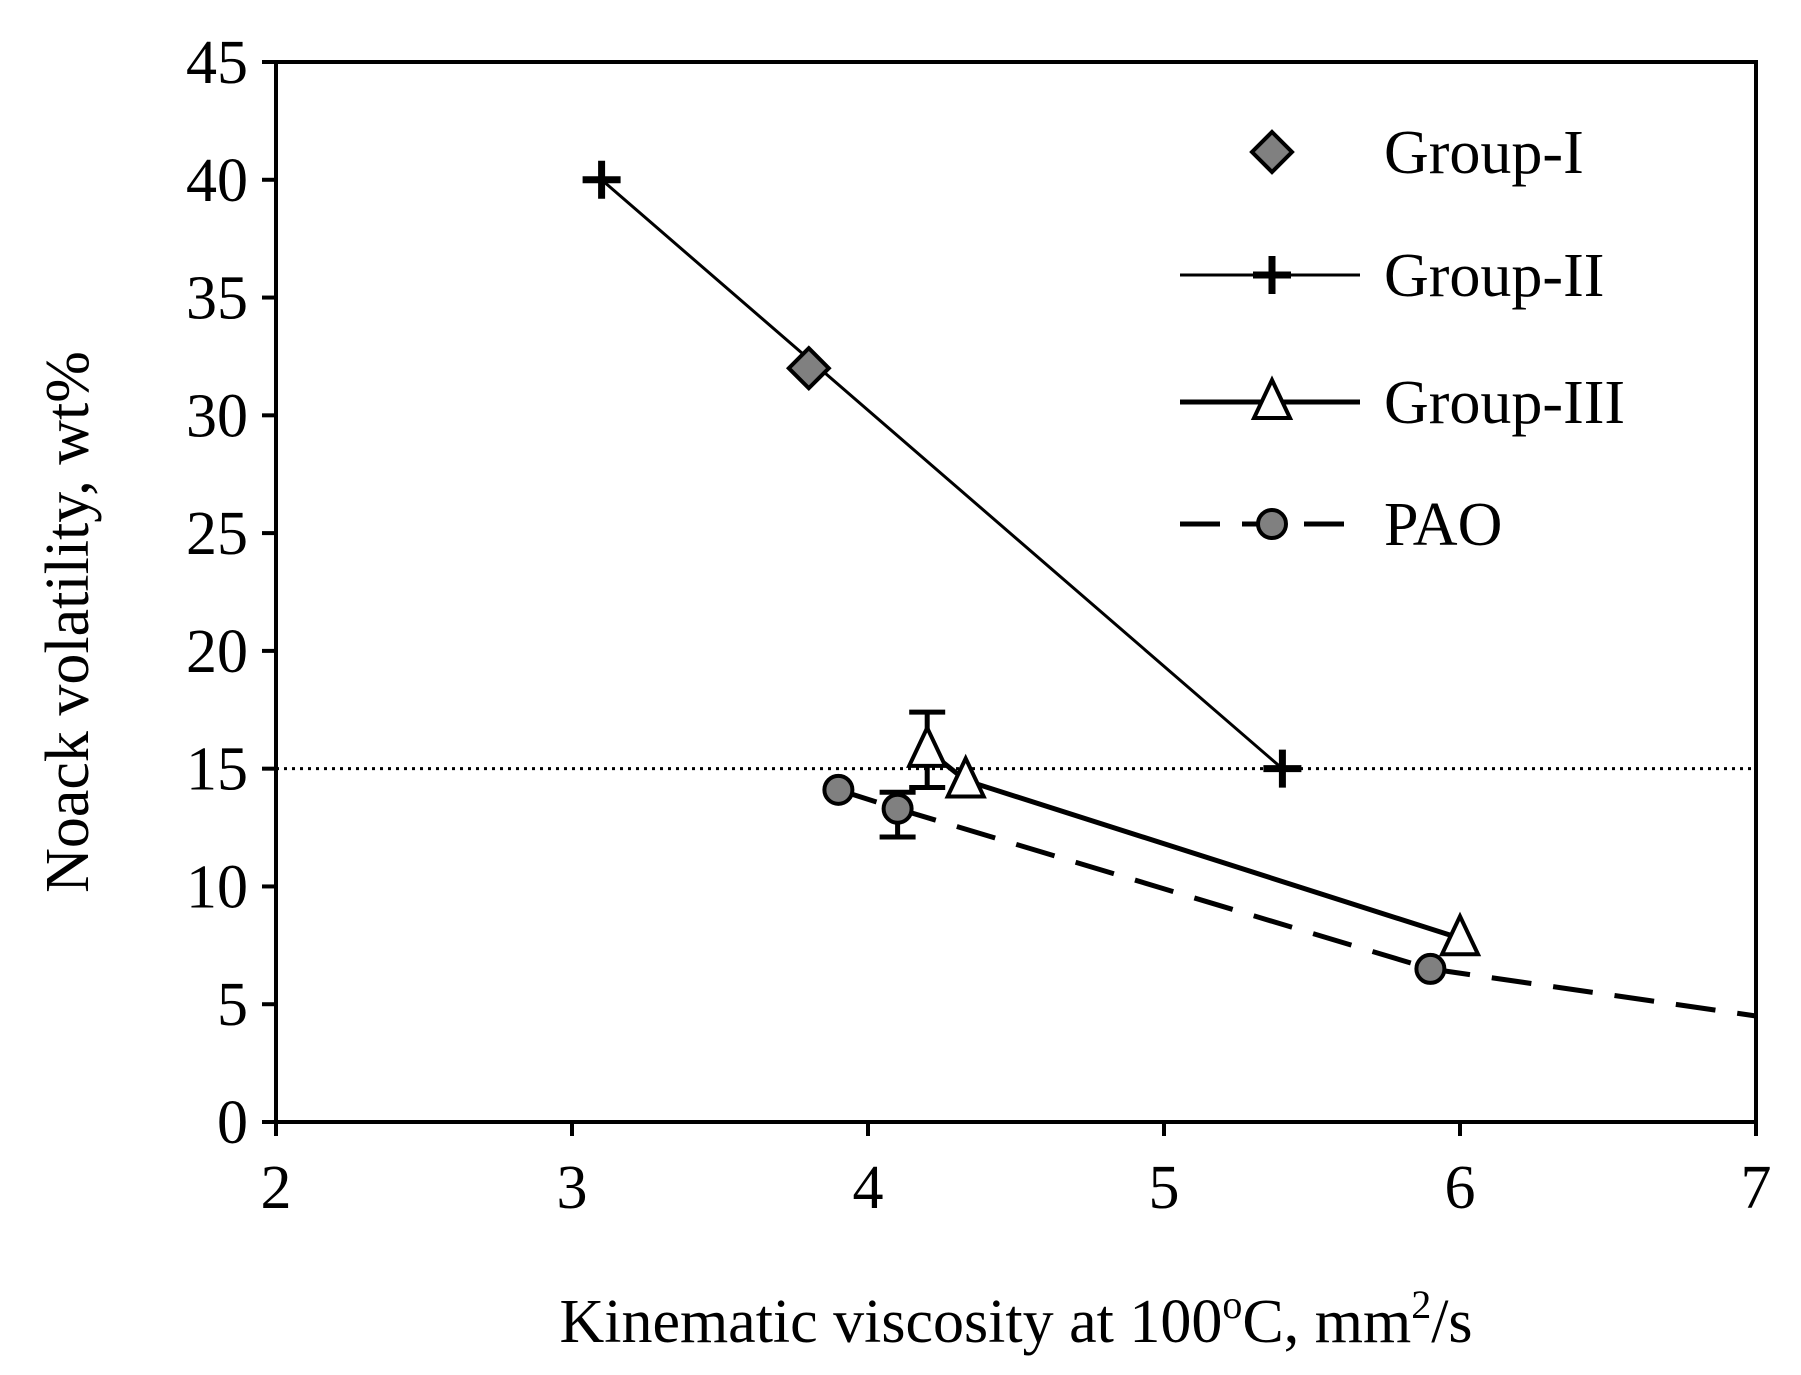  Describe the element at coordinates (1504, 403) in the screenshot. I see `legend-label: Group-III` at that location.